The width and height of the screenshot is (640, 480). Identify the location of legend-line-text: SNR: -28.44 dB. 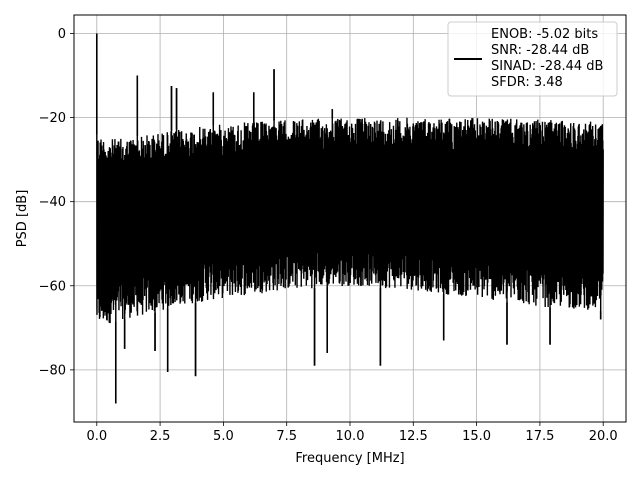
(540, 50).